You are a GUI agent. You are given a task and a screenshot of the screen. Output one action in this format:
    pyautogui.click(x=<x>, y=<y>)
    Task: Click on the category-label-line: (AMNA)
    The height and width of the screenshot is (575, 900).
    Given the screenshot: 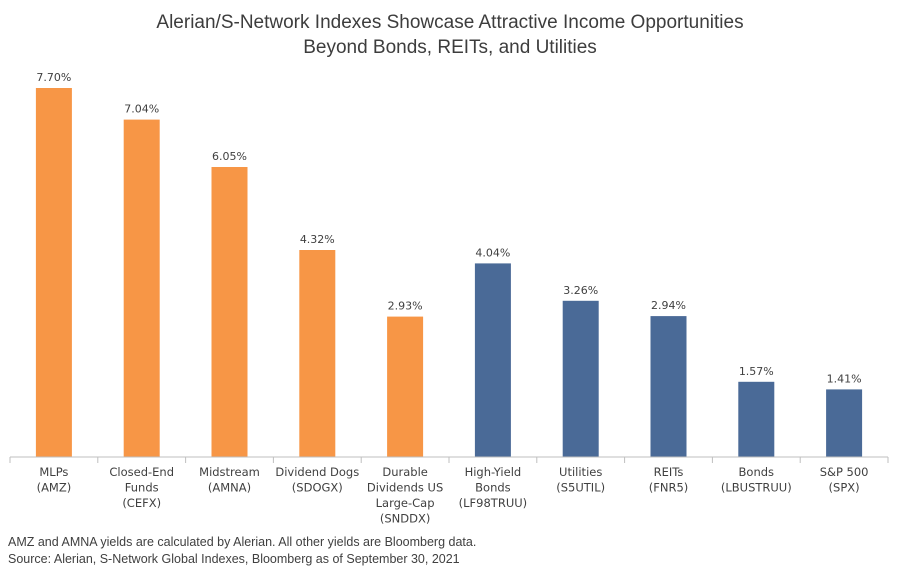 What is the action you would take?
    pyautogui.click(x=229, y=488)
    